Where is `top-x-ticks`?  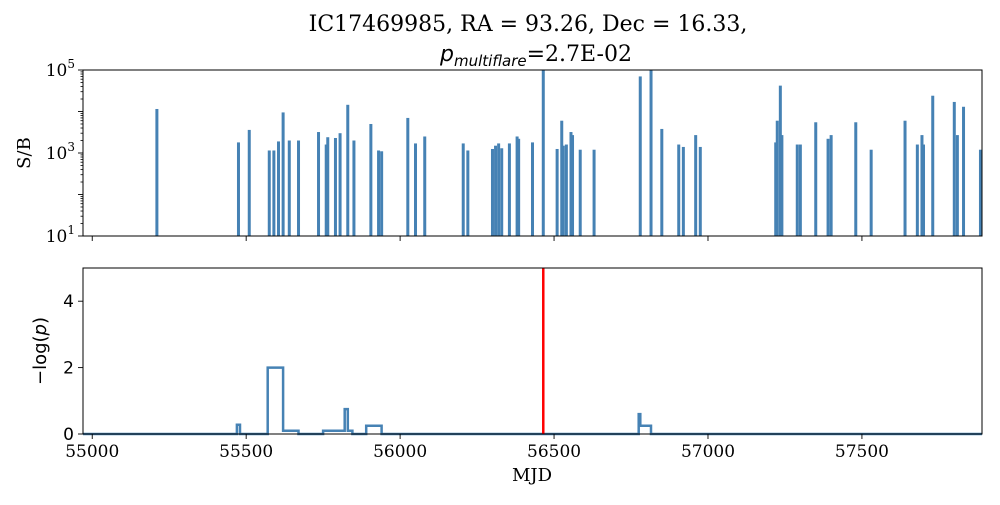
top-x-ticks is located at coordinates (477, 238).